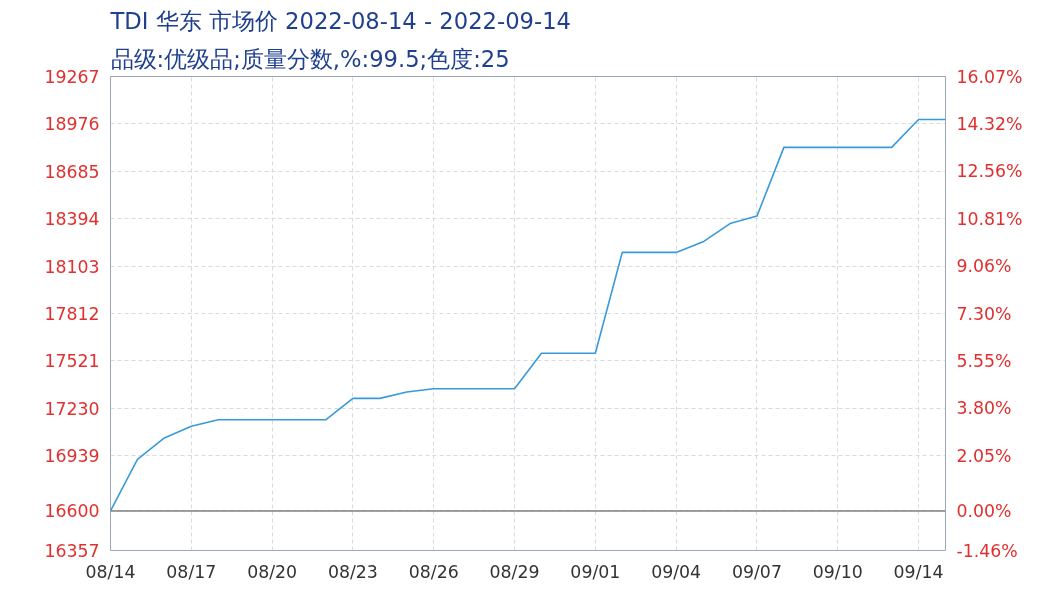 Image resolution: width=1050 pixels, height=610 pixels. I want to click on x-tick-label: 08/26, so click(433, 571).